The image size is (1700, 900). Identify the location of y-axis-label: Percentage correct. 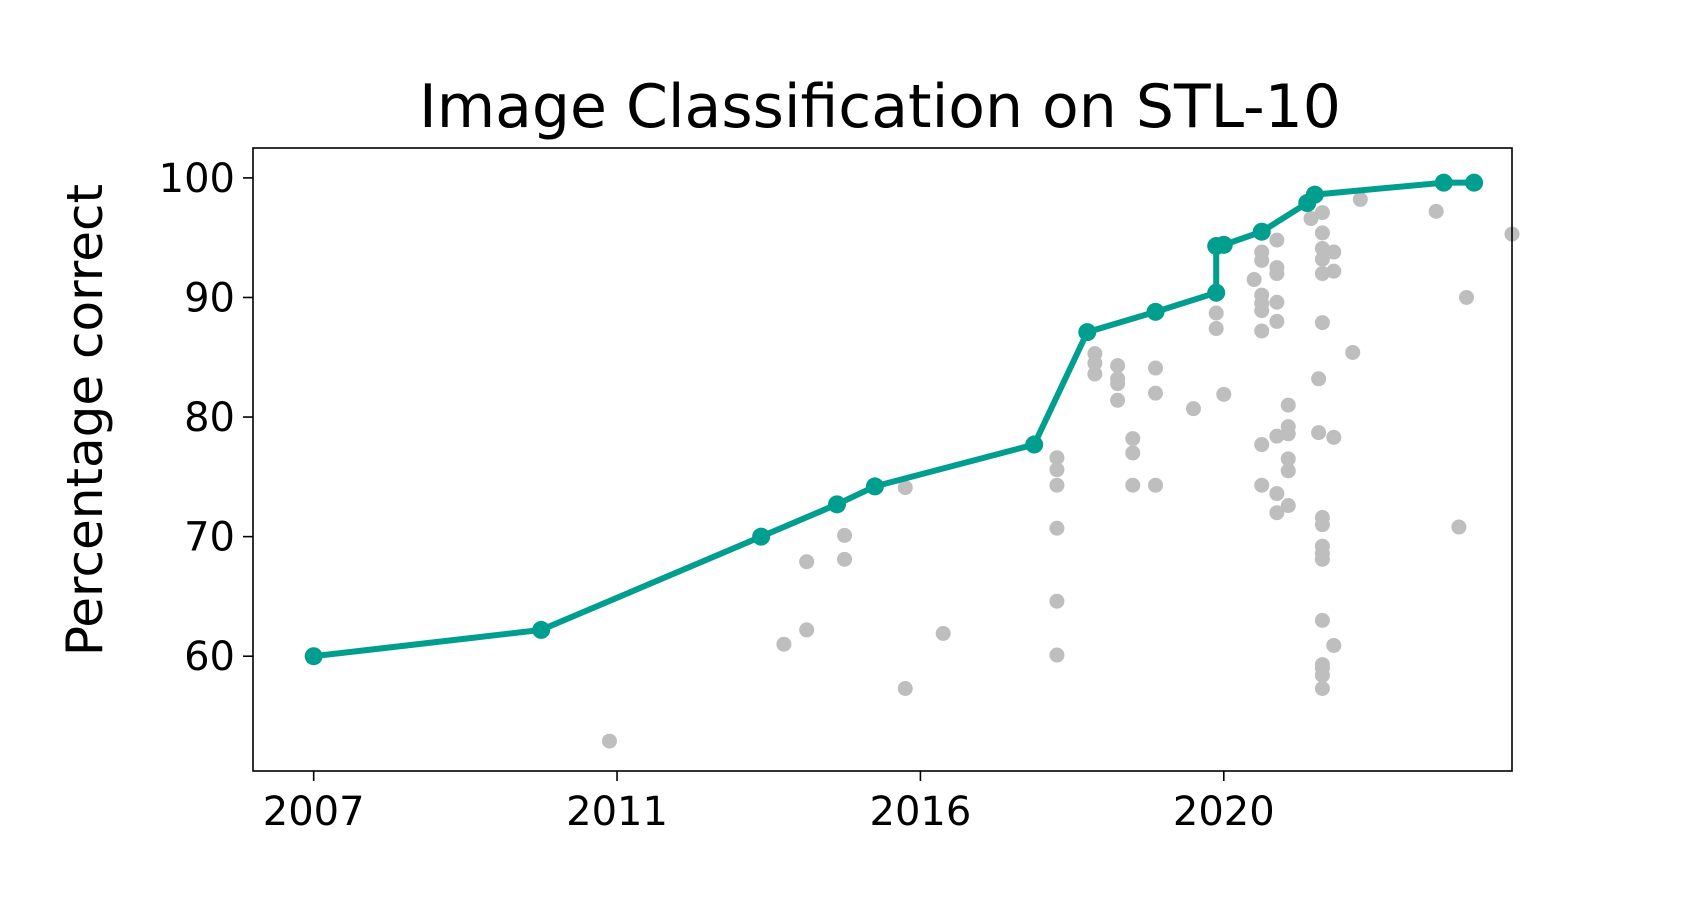
(85, 420).